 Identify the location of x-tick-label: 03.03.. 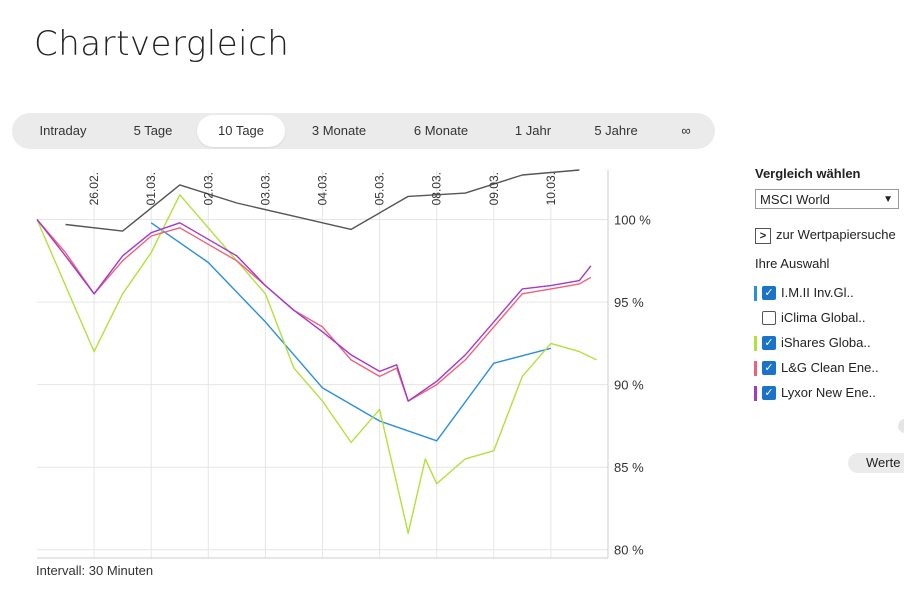
(265, 188).